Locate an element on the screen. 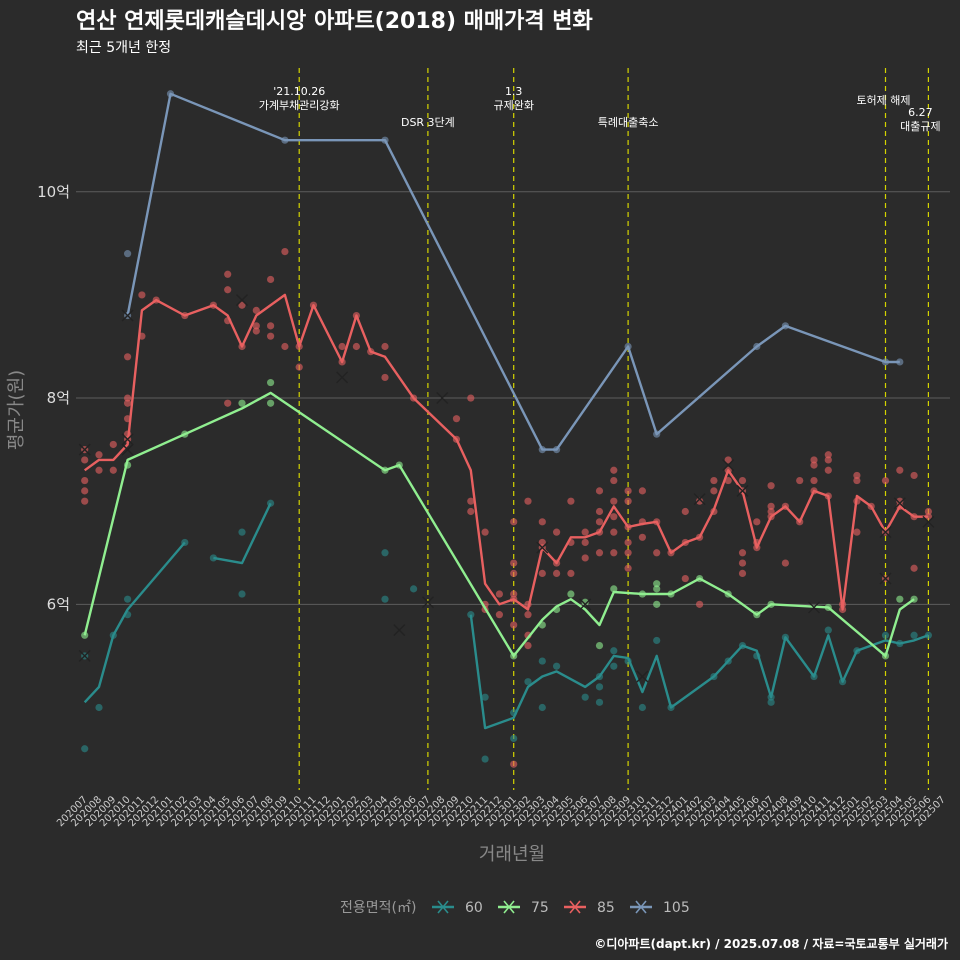  event-label: 특례대출축소 is located at coordinates (628, 122).